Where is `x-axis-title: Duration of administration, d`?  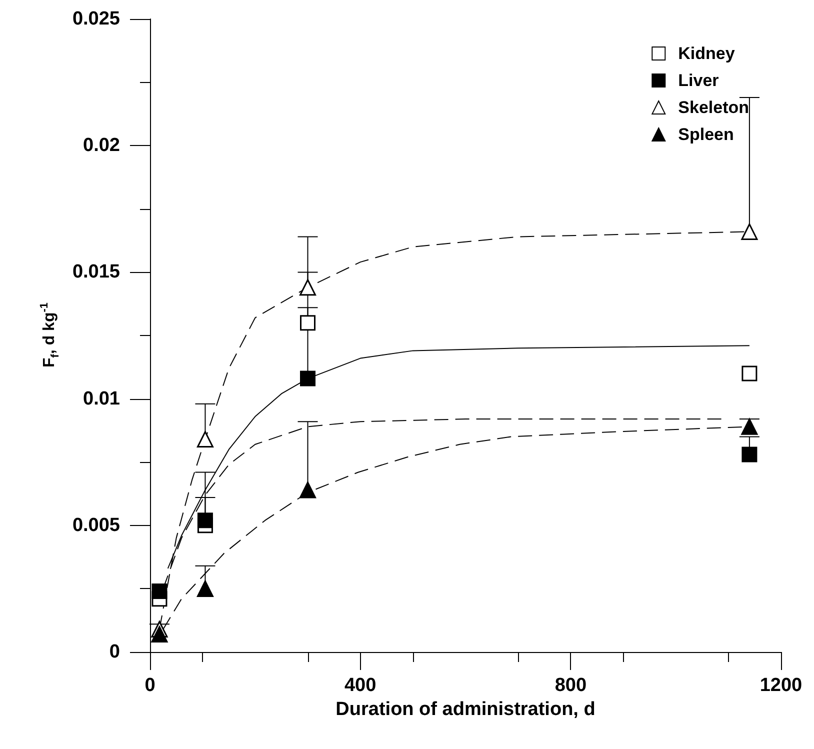
x-axis-title: Duration of administration, d is located at coordinates (466, 709).